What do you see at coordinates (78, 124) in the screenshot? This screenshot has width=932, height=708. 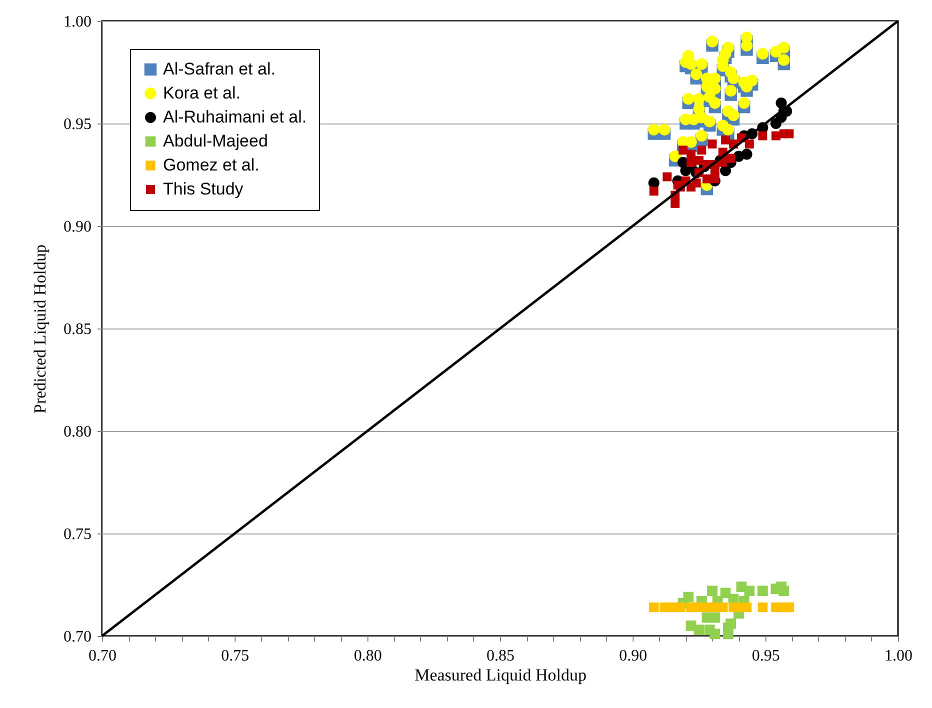 I see `y-tick-label: 0.95` at bounding box center [78, 124].